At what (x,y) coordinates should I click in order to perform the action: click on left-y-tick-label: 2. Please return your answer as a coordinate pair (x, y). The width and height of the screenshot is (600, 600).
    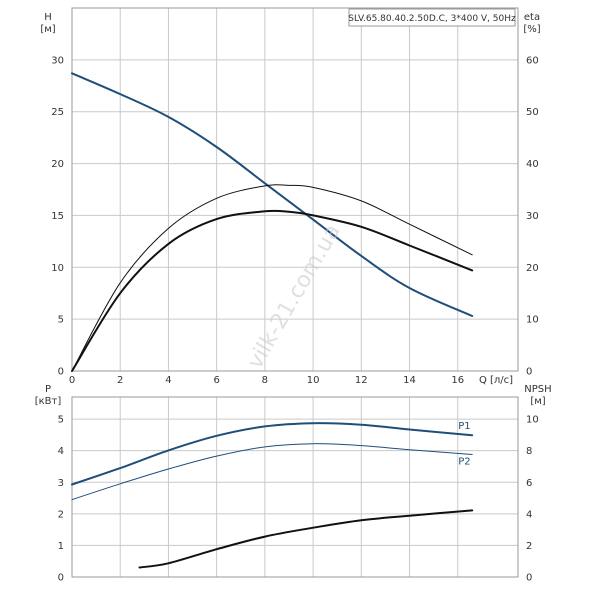
    Looking at the image, I should click on (61, 514).